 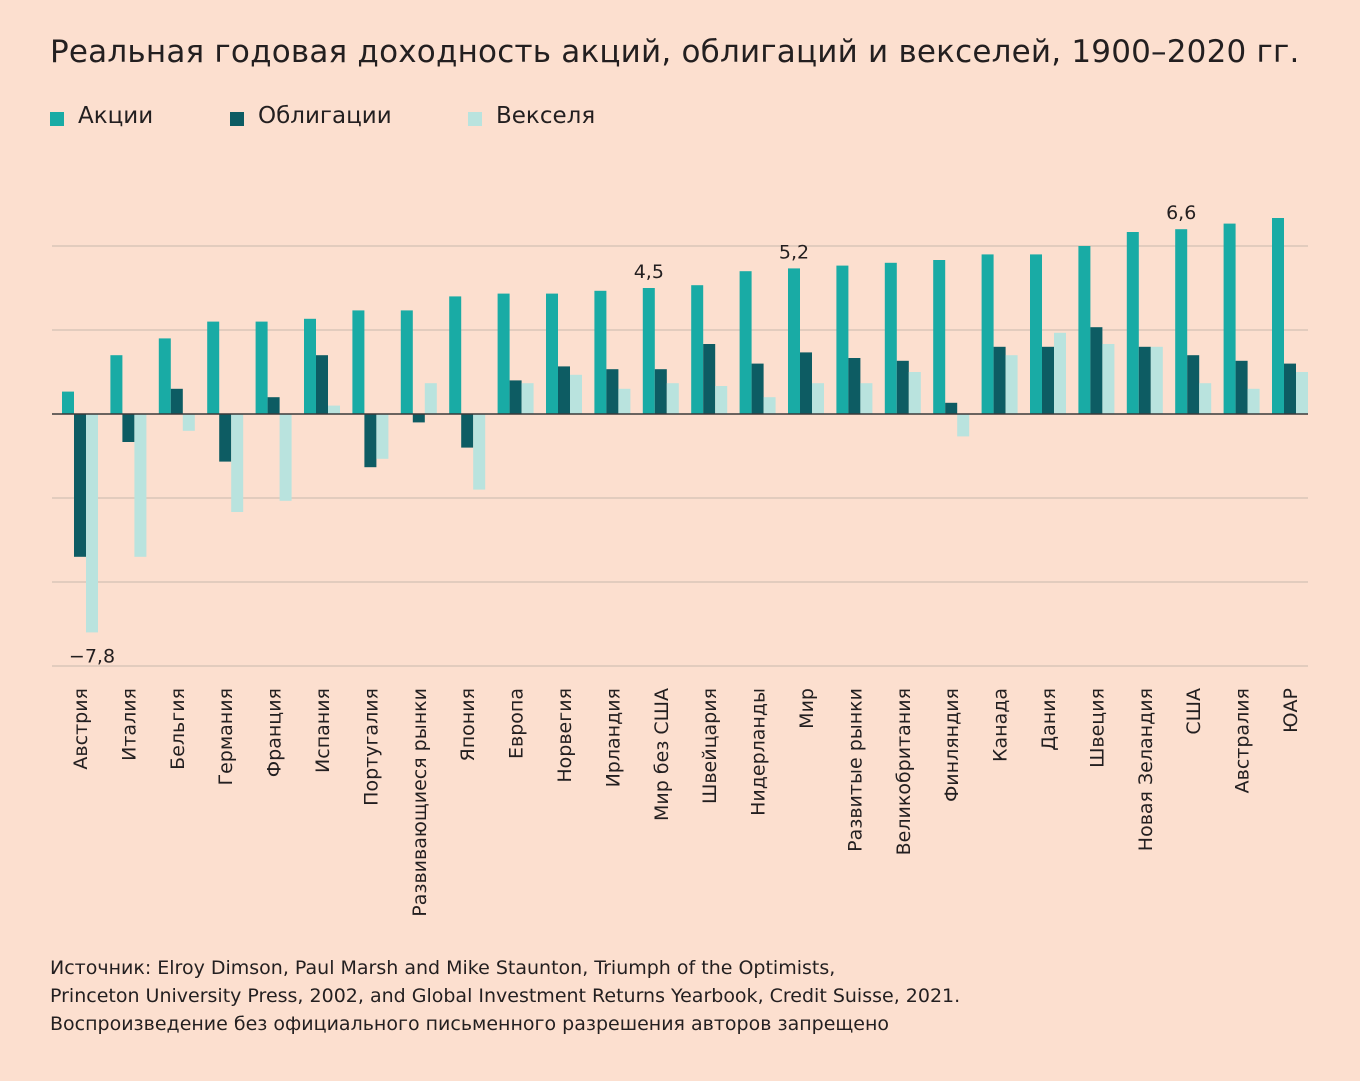 What do you see at coordinates (1243, 740) in the screenshot?
I see `category-label: Австралия` at bounding box center [1243, 740].